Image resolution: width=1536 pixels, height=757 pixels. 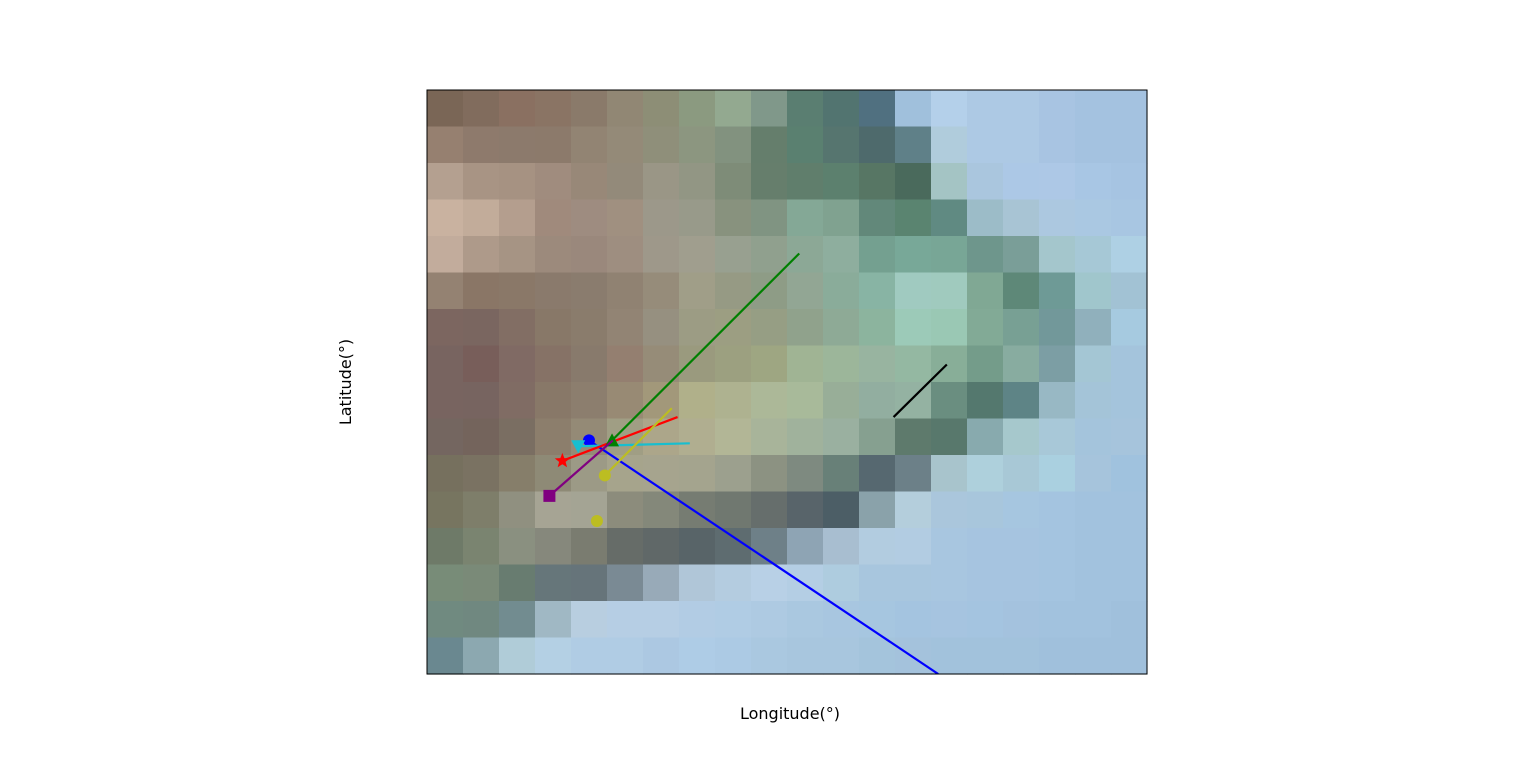 What do you see at coordinates (638, 442) in the screenshot?
I see `track-line` at bounding box center [638, 442].